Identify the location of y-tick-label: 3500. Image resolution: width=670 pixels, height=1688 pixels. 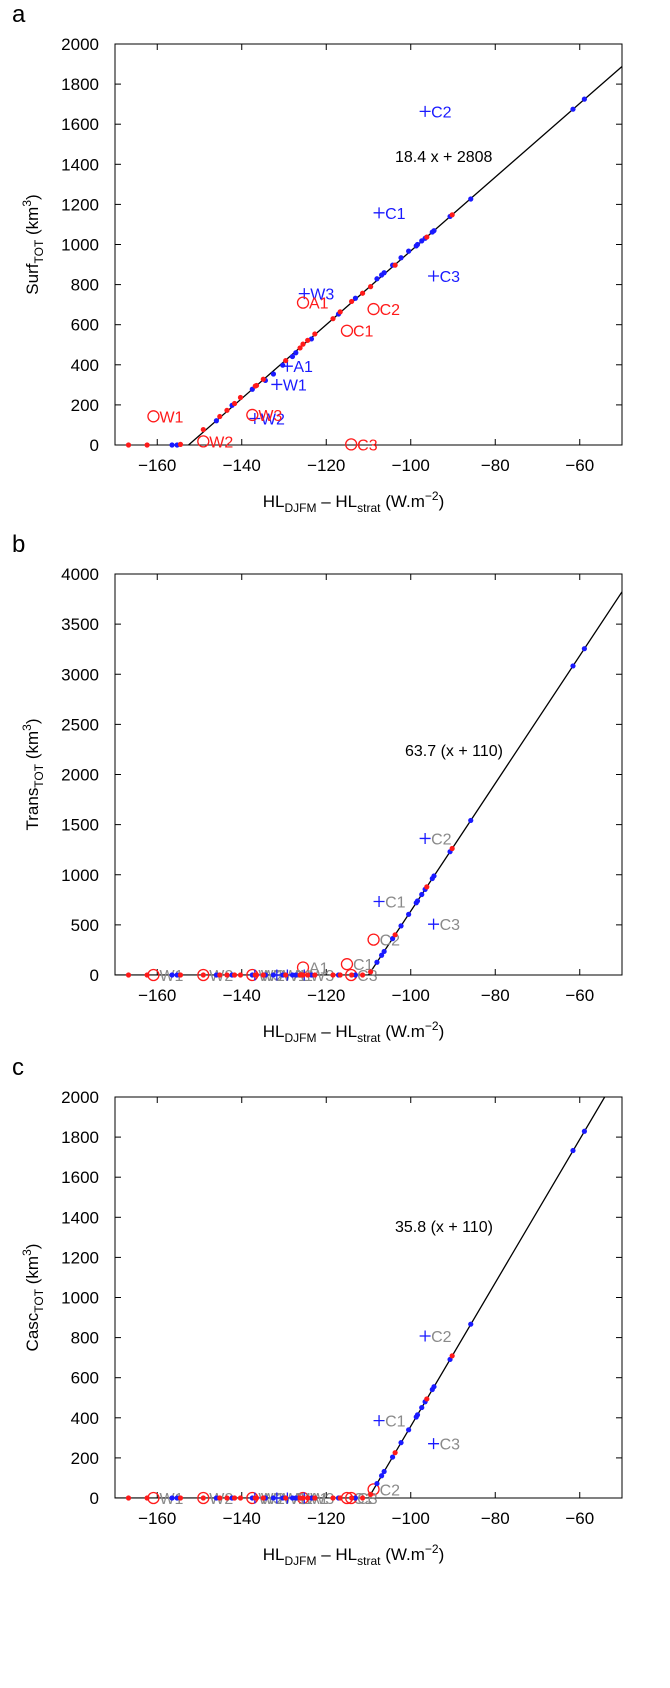
(80, 624).